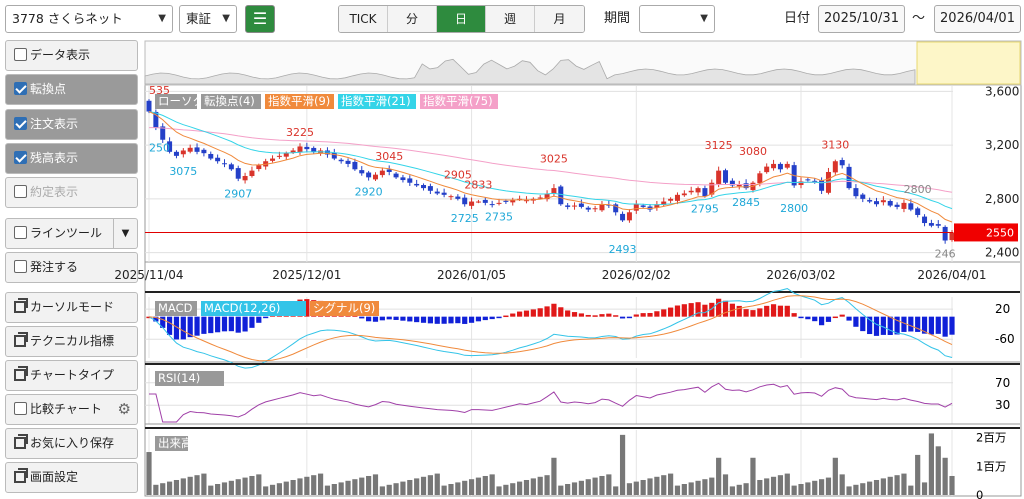  Describe the element at coordinates (229, 101) in the screenshot. I see `legend-item: 転換点(4)` at that location.